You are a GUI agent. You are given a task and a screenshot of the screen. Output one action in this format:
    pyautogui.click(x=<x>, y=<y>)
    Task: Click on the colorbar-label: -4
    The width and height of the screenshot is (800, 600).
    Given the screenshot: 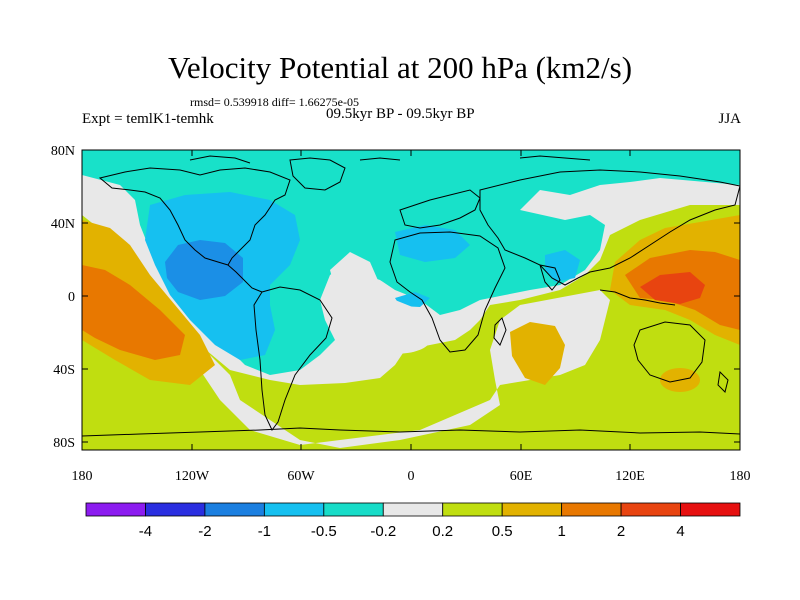 What is the action you would take?
    pyautogui.click(x=145, y=531)
    